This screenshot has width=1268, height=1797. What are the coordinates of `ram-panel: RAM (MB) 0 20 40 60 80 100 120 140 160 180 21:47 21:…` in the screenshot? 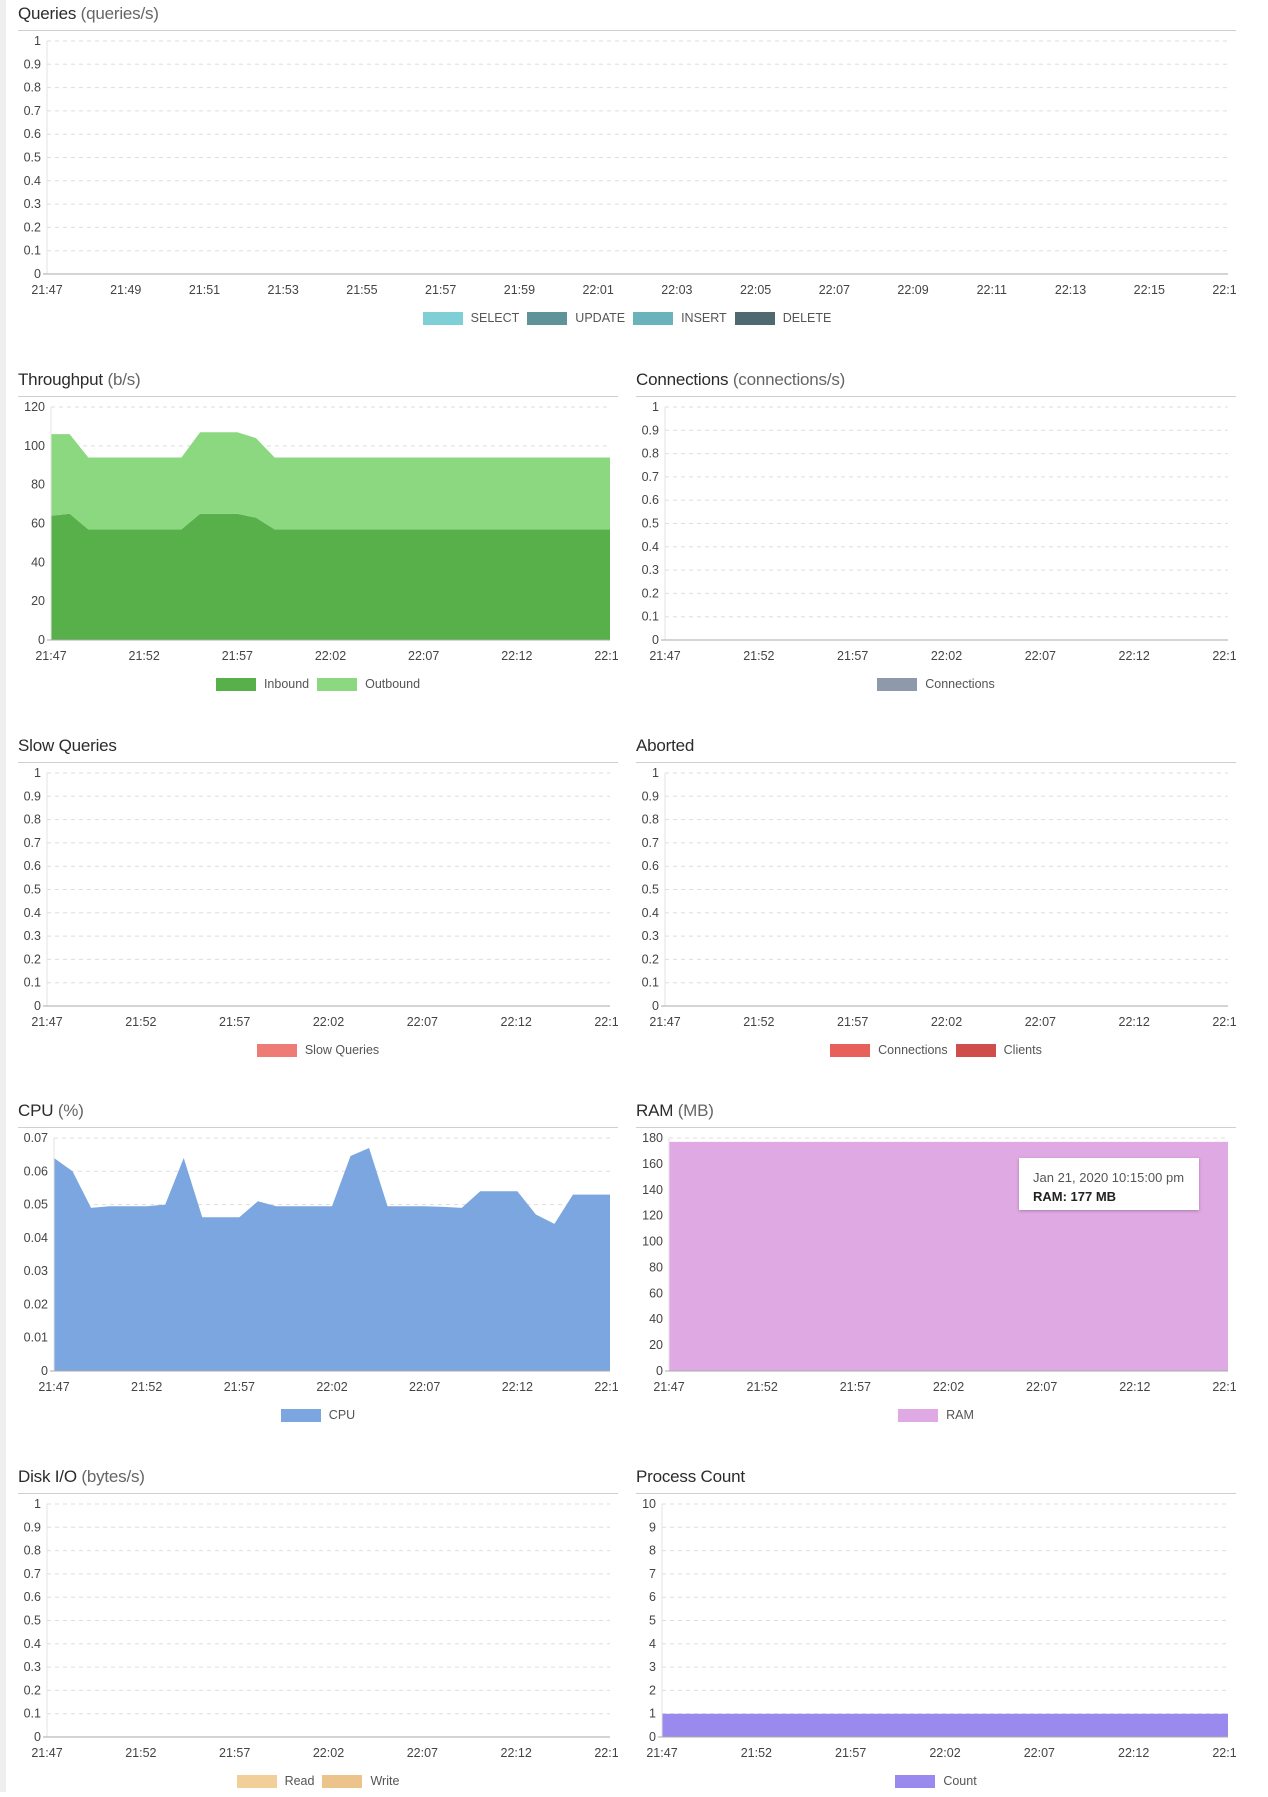 It's located at (936, 1266).